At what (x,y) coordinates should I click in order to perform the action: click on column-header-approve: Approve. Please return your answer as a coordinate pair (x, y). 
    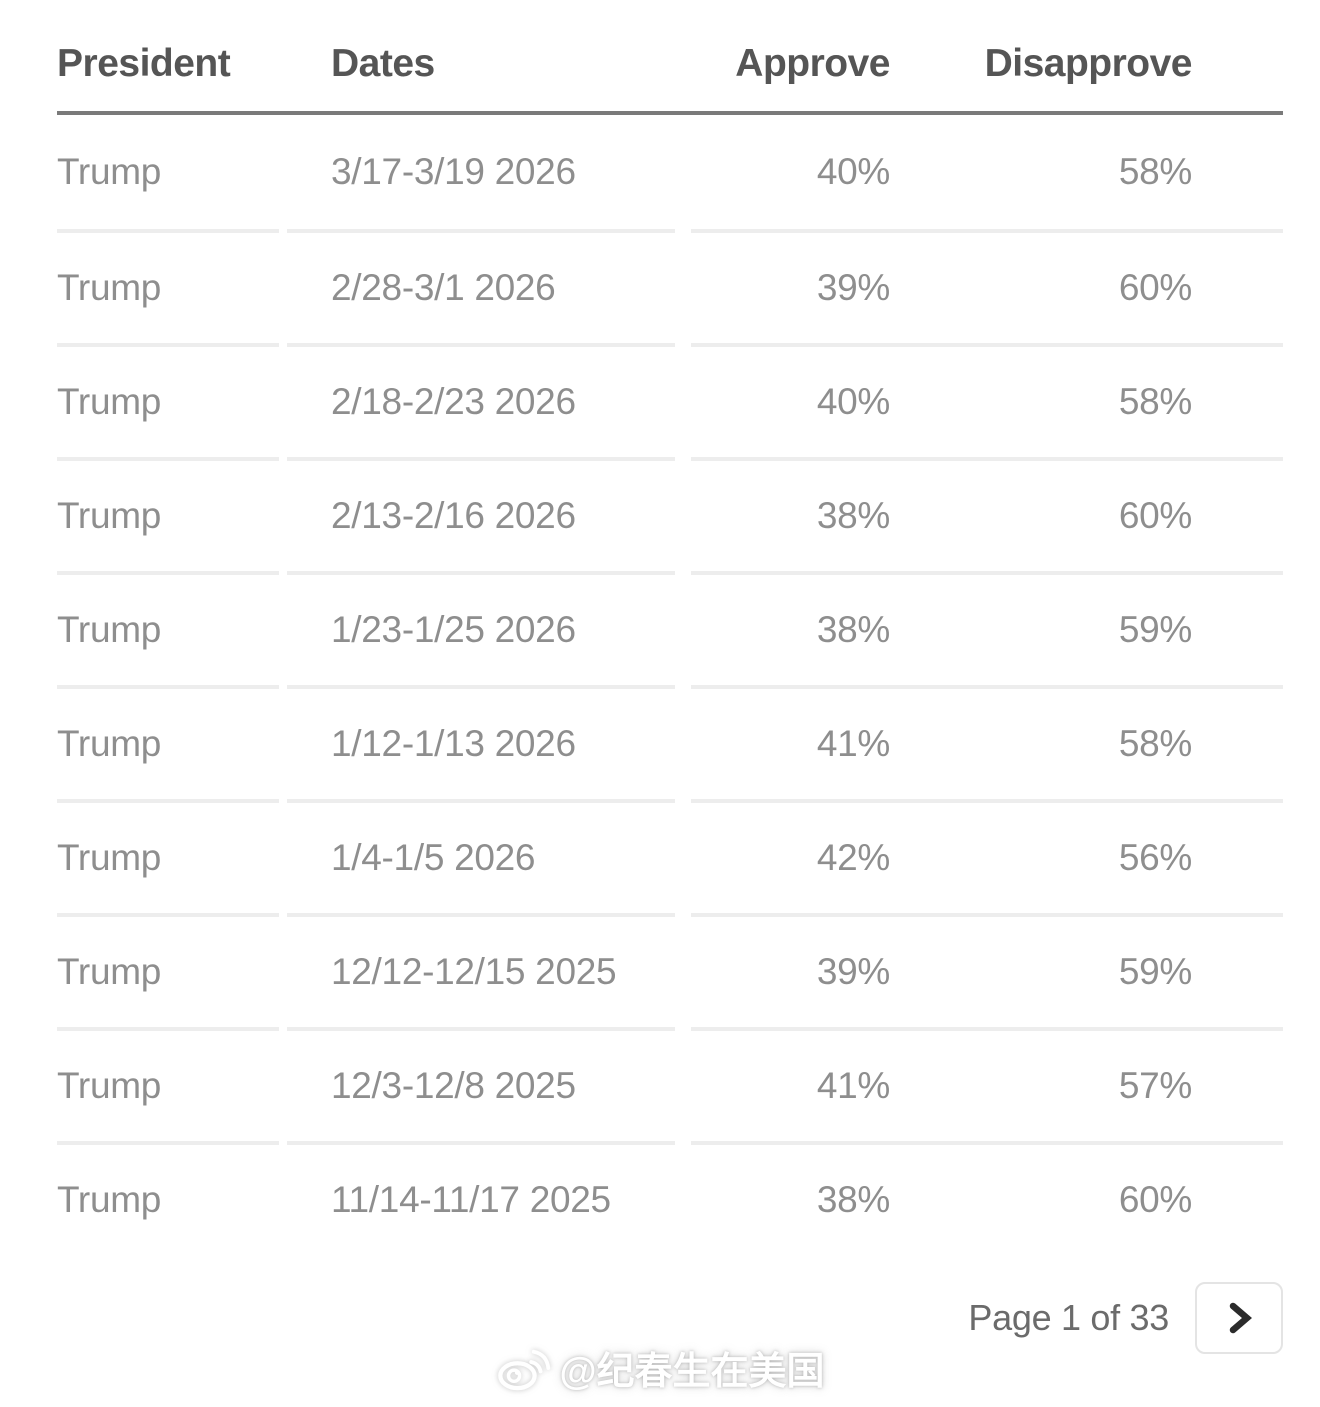
    Looking at the image, I should click on (812, 63).